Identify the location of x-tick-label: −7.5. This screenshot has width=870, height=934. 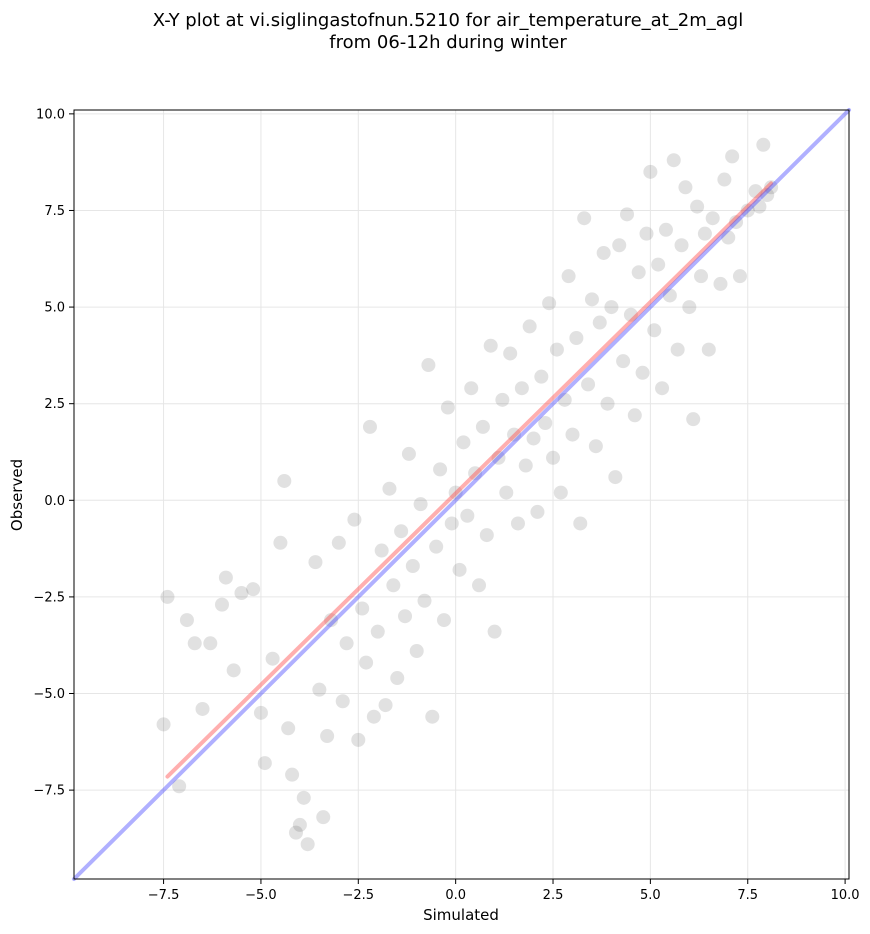
(164, 895).